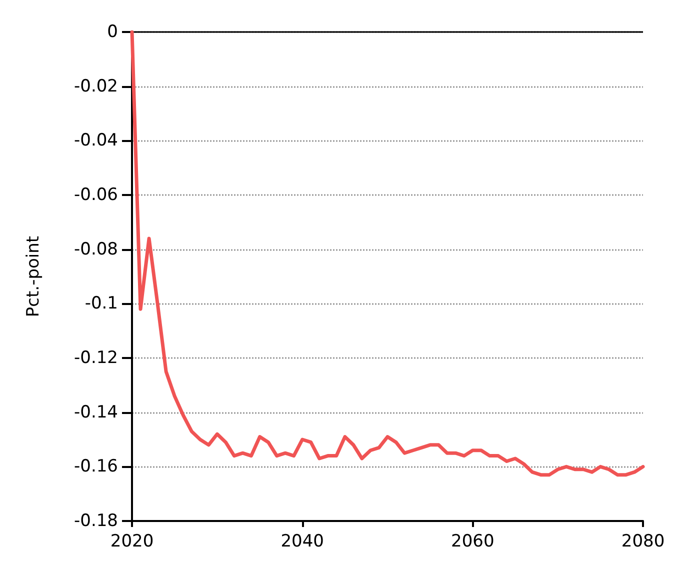 The image size is (677, 576). I want to click on y-axis-title: Pct.-point, so click(34, 277).